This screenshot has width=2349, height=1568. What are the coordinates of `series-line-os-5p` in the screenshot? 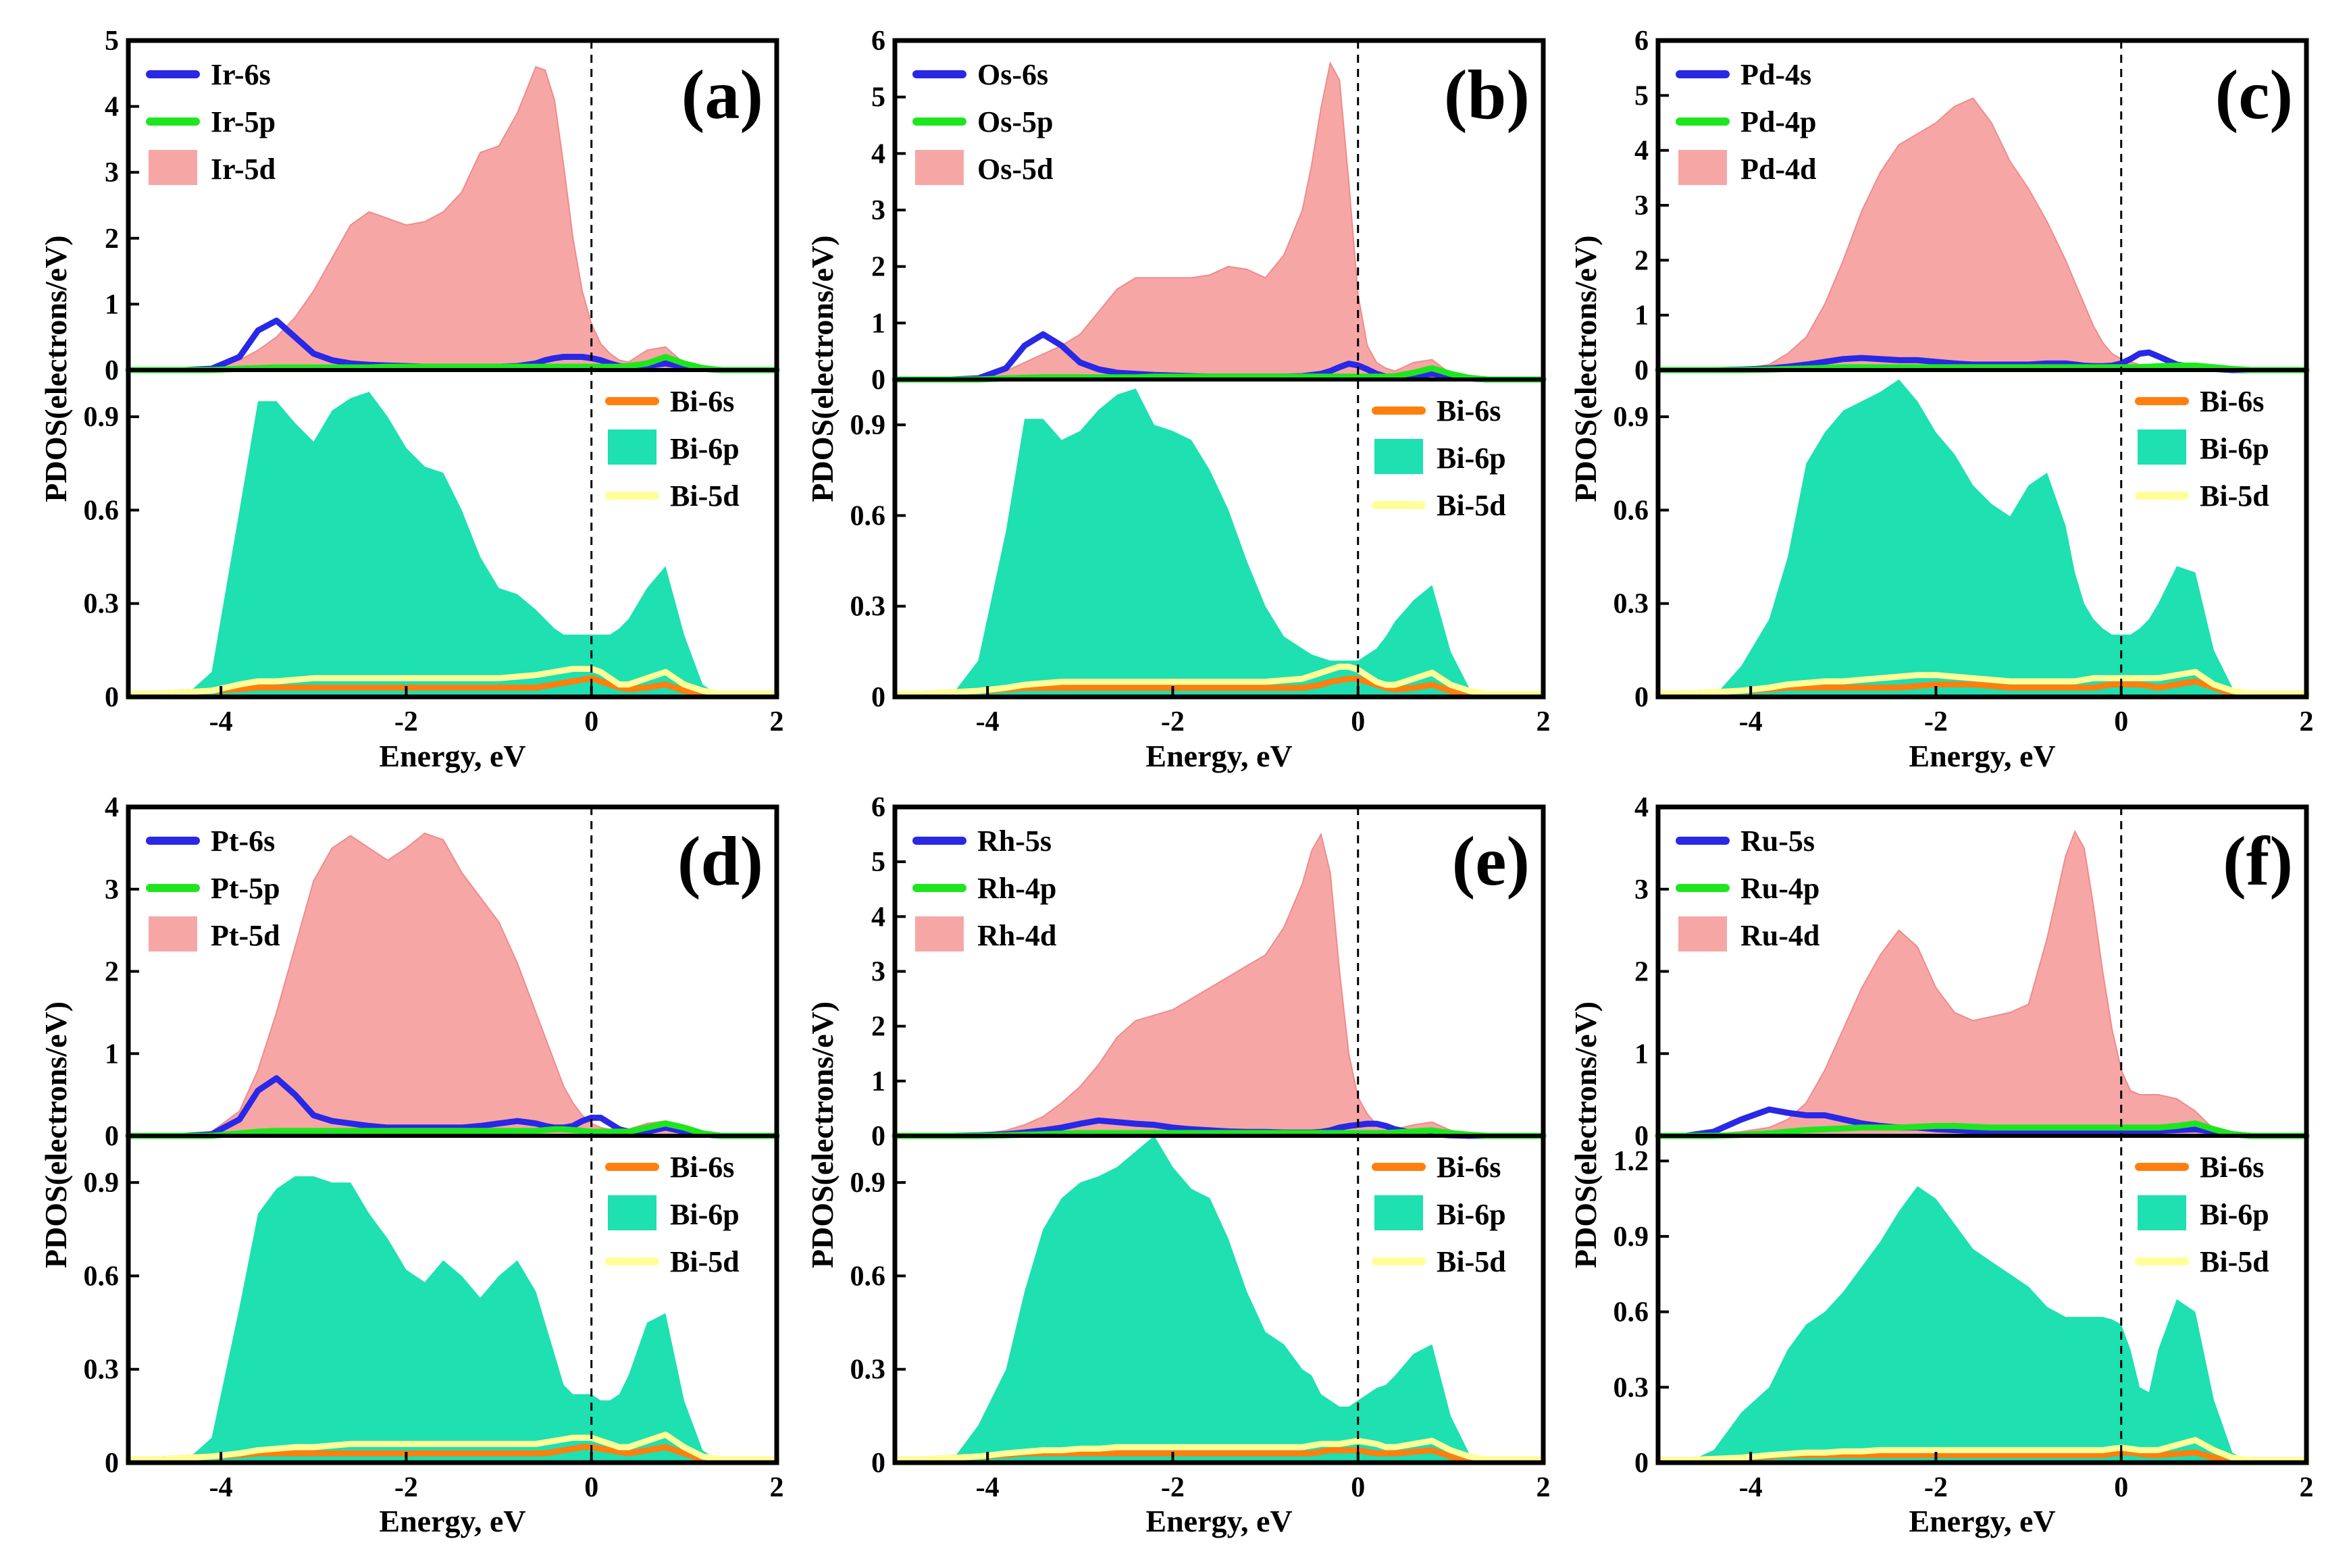 It's located at (1219, 374).